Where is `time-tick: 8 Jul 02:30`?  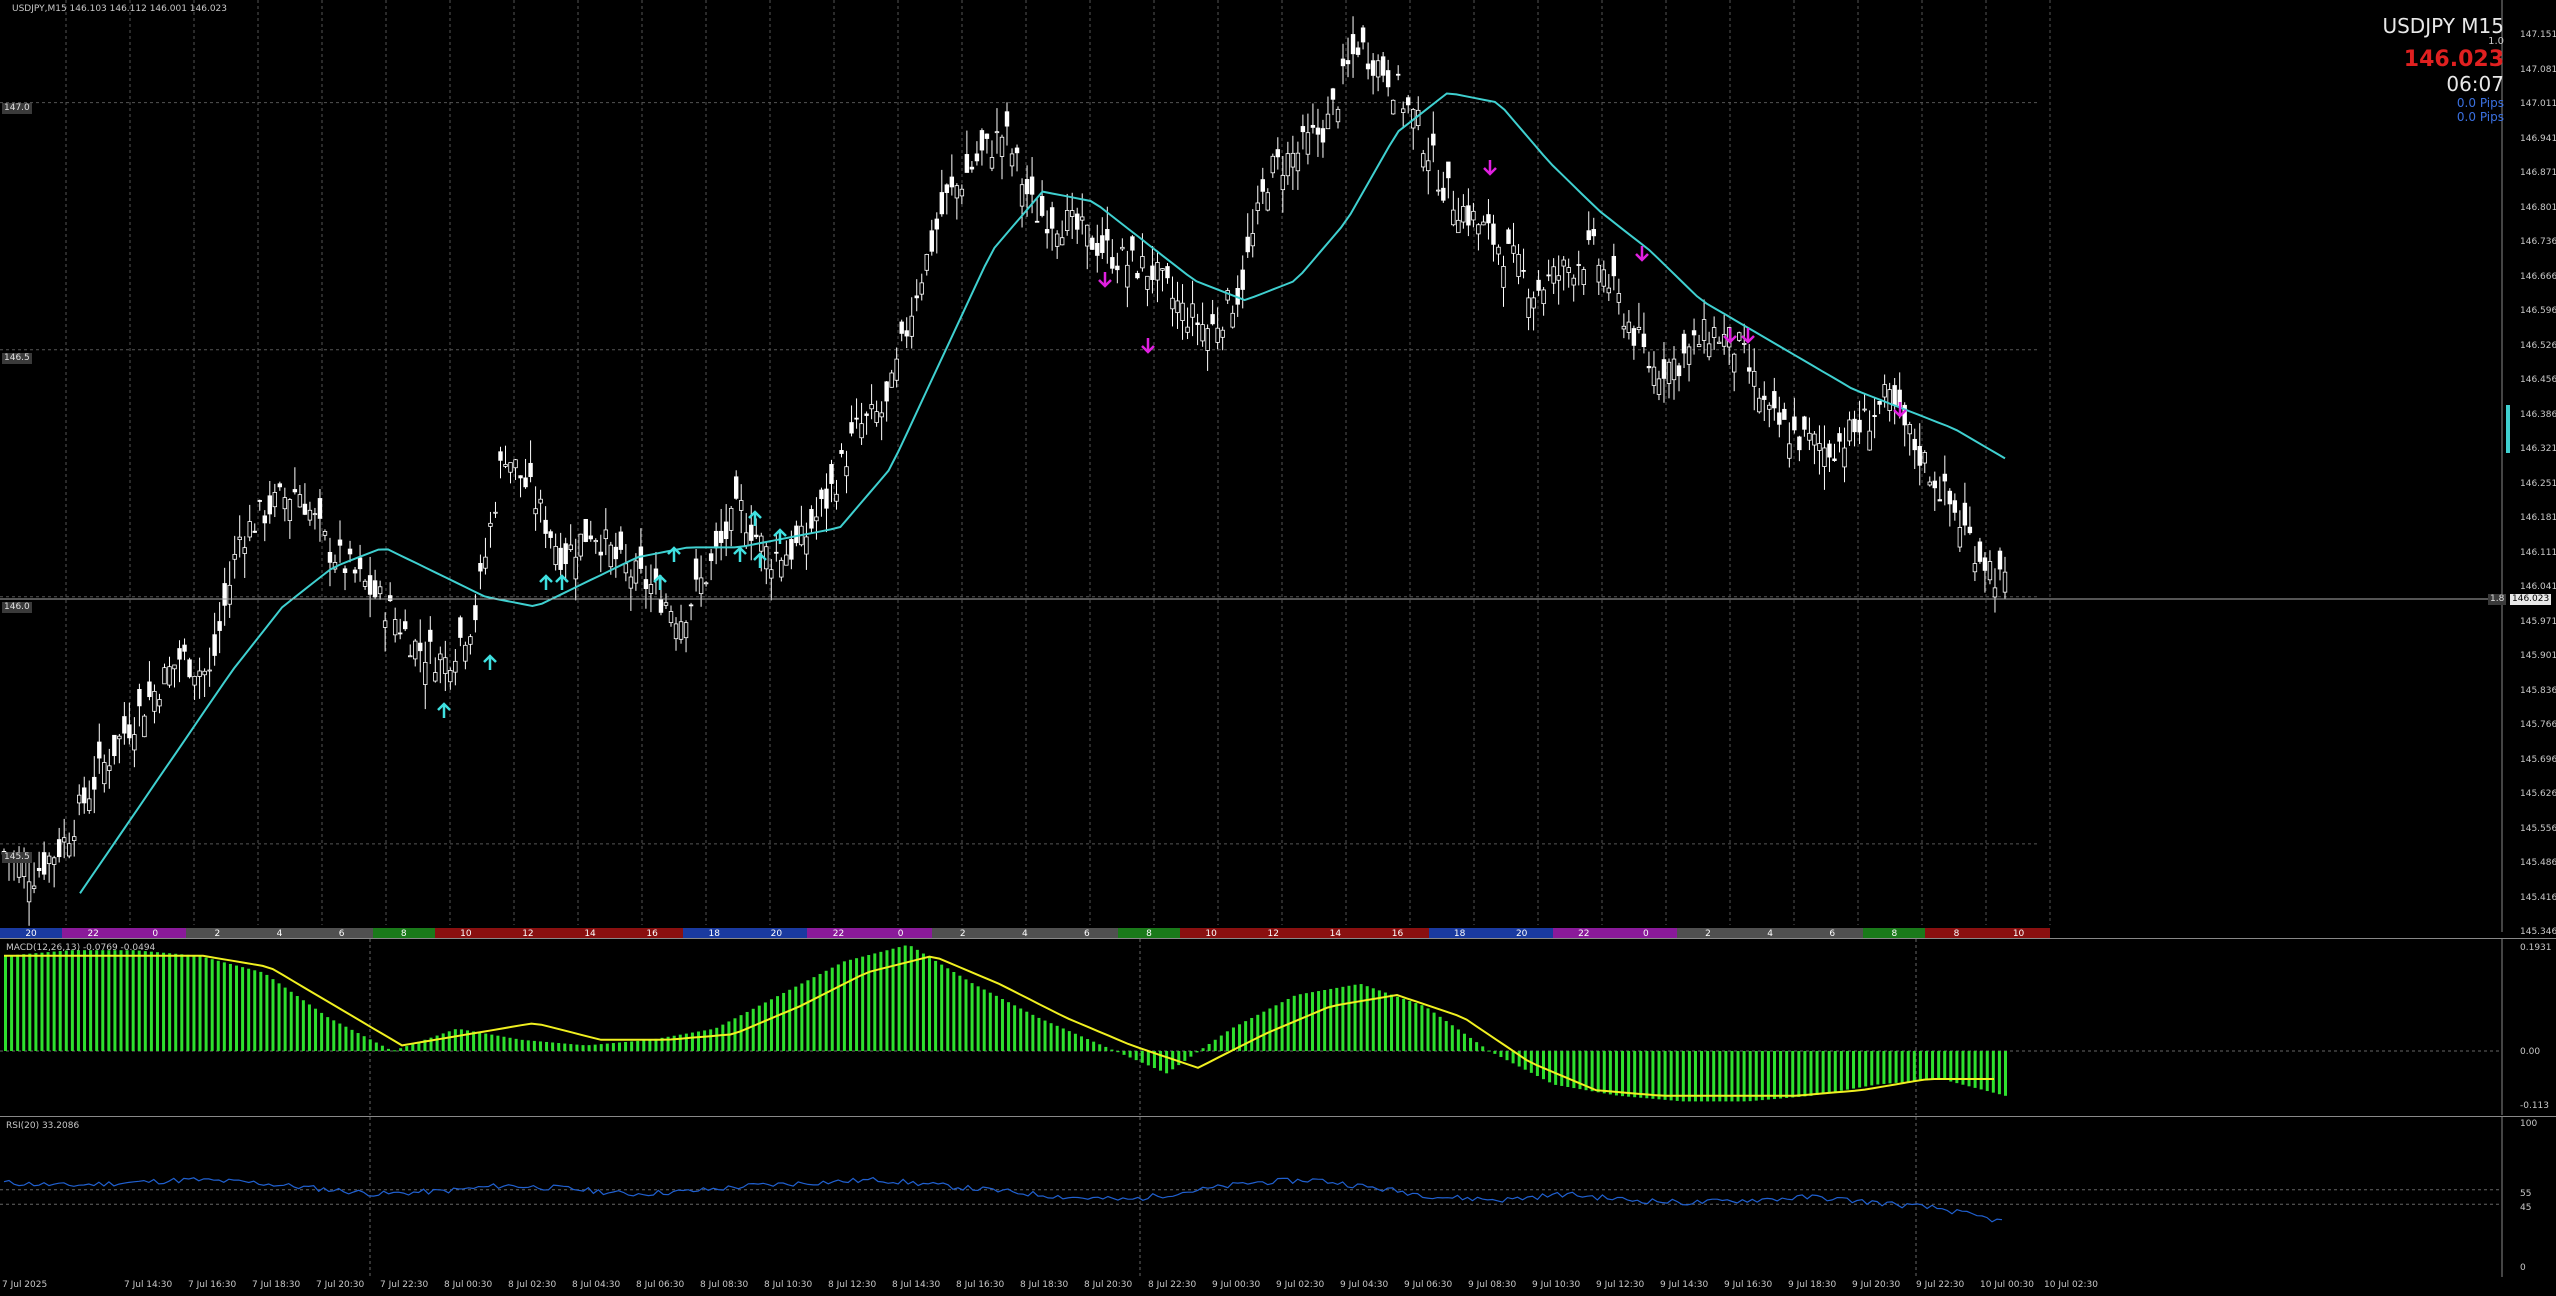 time-tick: 8 Jul 02:30 is located at coordinates (532, 1285).